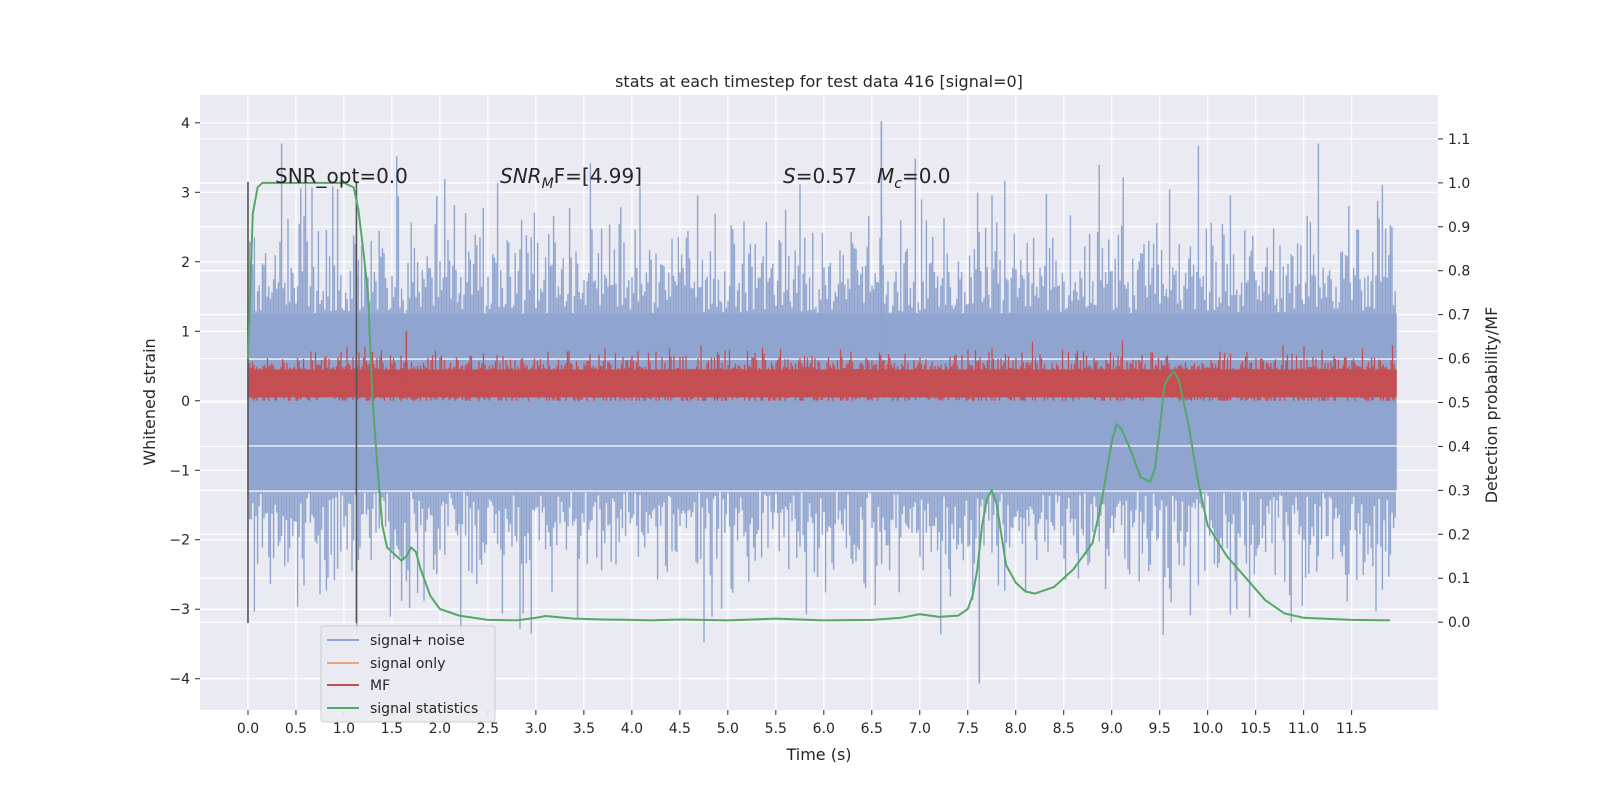 Image resolution: width=1600 pixels, height=800 pixels. Describe the element at coordinates (818, 754) in the screenshot. I see `x-axis-label: Time (s)` at that location.